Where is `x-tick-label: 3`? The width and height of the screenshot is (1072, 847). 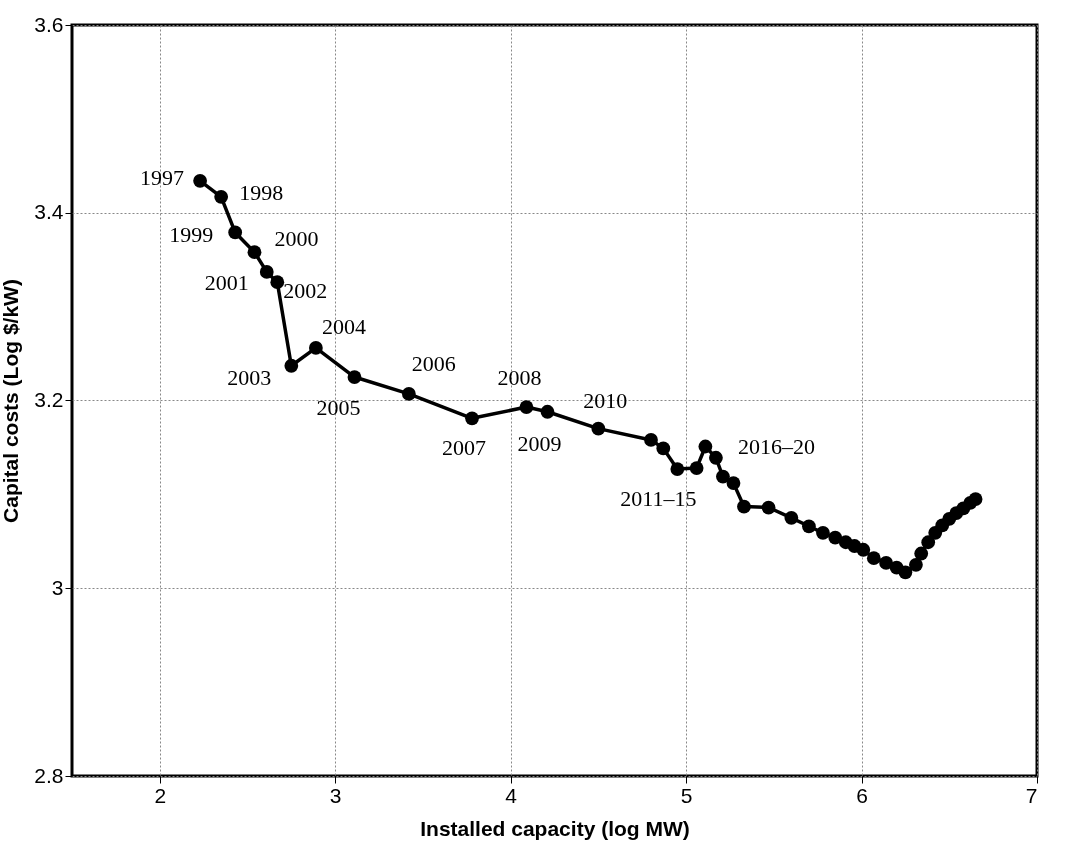 x-tick-label: 3 is located at coordinates (335, 795).